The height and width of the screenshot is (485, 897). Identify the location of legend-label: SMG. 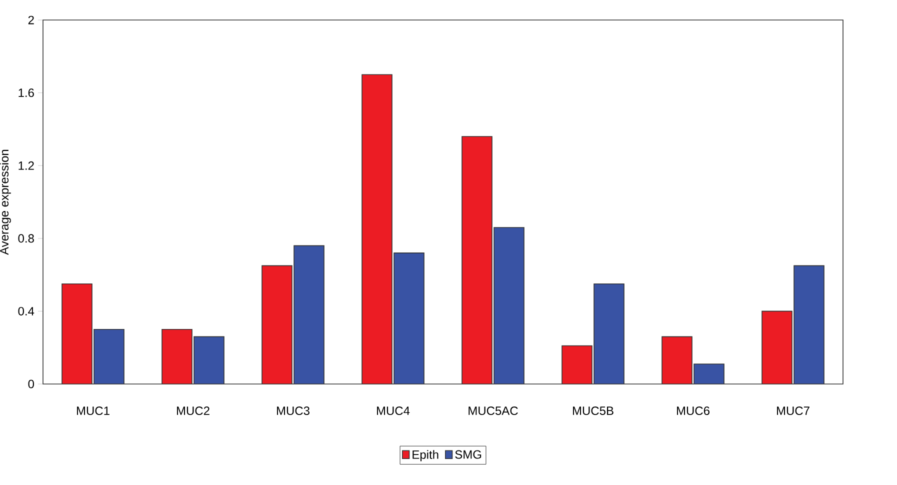
(468, 454).